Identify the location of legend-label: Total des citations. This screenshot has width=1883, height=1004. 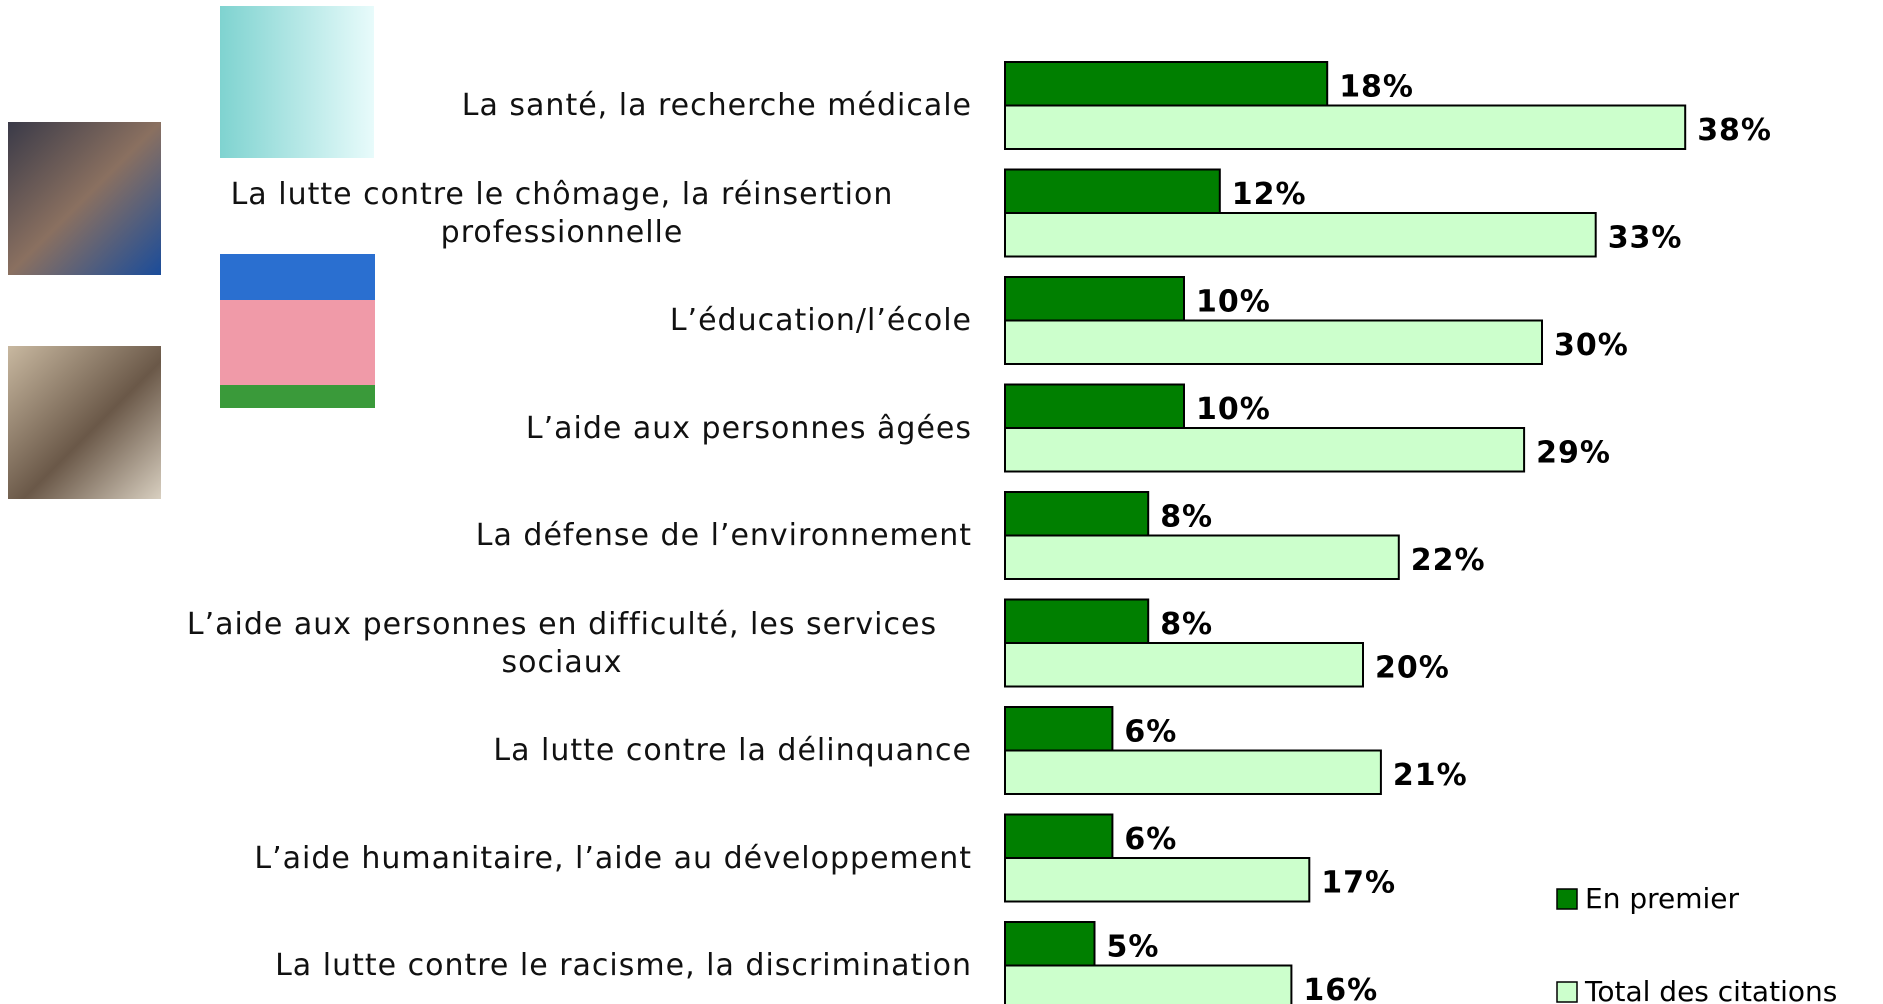
(1710, 989).